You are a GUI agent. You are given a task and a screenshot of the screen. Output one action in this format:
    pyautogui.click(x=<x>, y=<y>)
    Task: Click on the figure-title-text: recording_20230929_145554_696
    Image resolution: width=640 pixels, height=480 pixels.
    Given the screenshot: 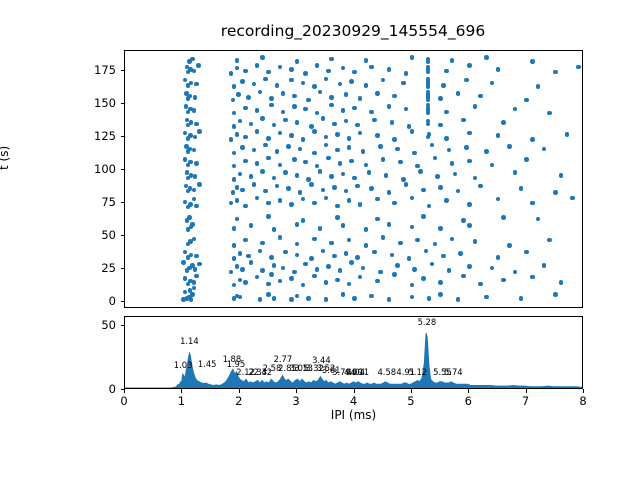 What is the action you would take?
    pyautogui.click(x=353, y=31)
    